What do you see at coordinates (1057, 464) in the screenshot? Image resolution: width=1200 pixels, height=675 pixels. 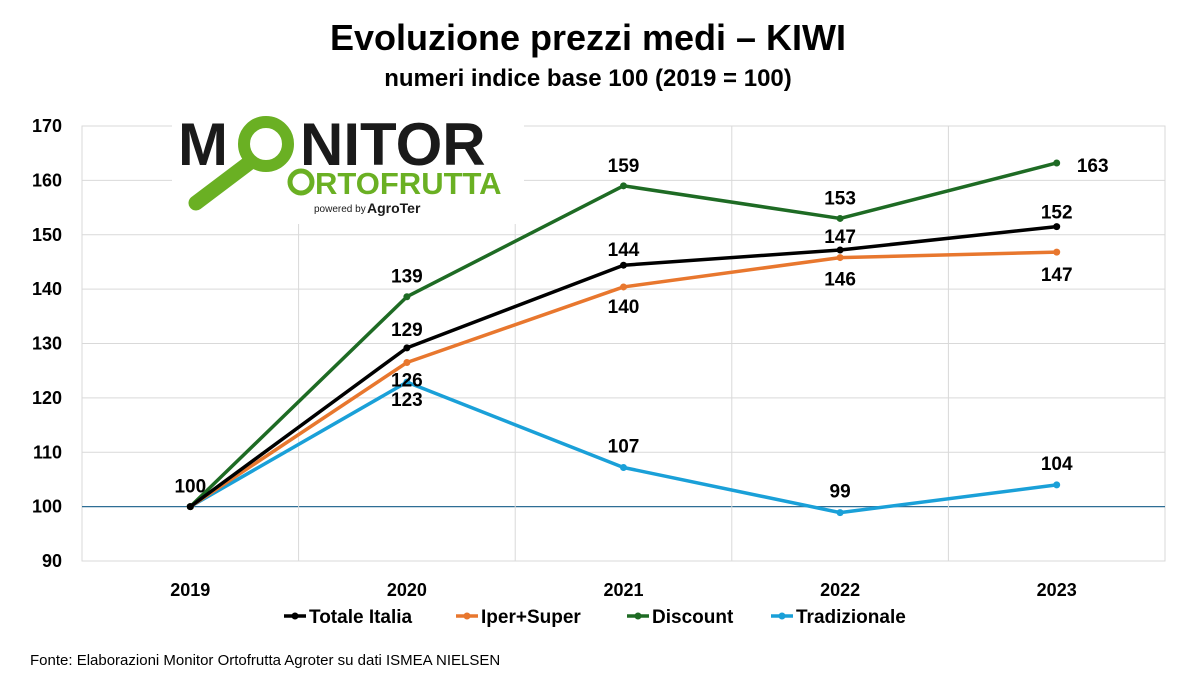 I see `data-label: 104` at bounding box center [1057, 464].